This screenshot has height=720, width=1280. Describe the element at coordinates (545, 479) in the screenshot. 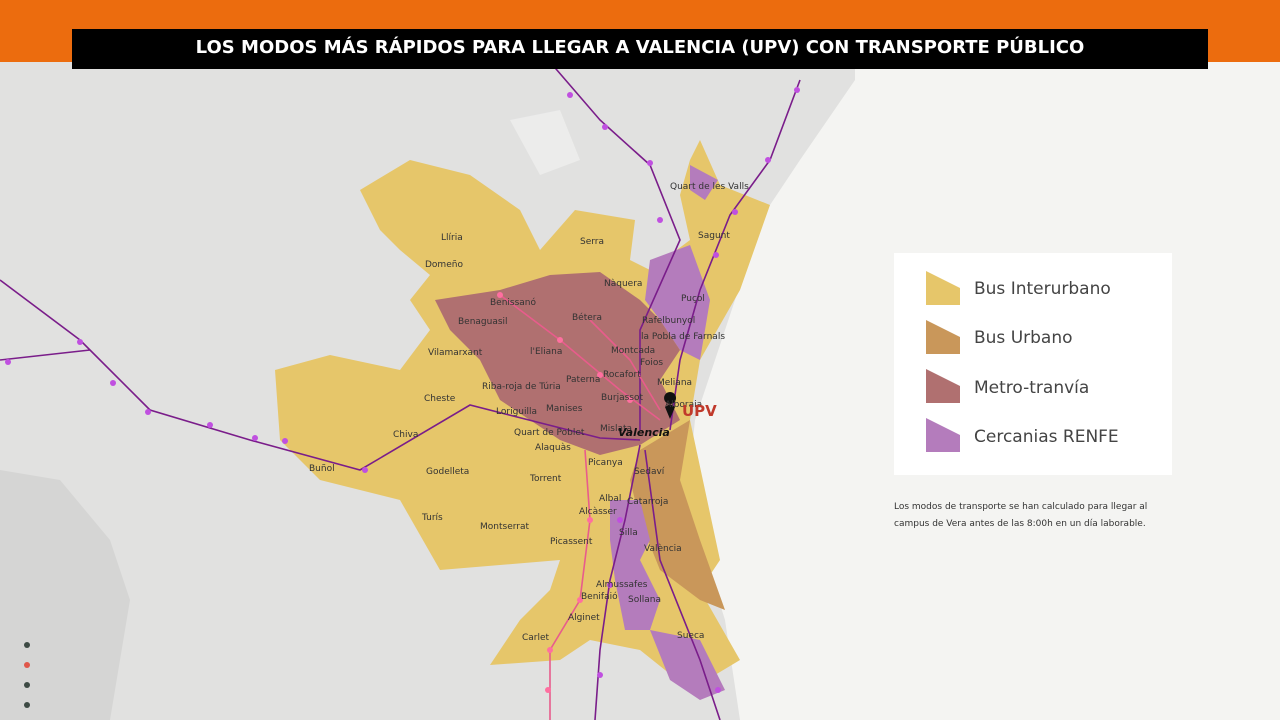

I see `place-label: Torrent` at that location.